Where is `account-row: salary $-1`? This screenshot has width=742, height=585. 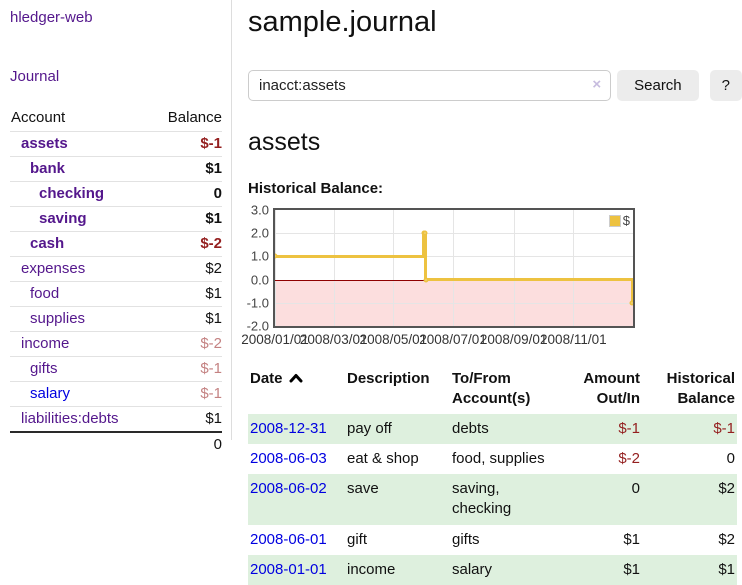 account-row: salary $-1 is located at coordinates (116, 394).